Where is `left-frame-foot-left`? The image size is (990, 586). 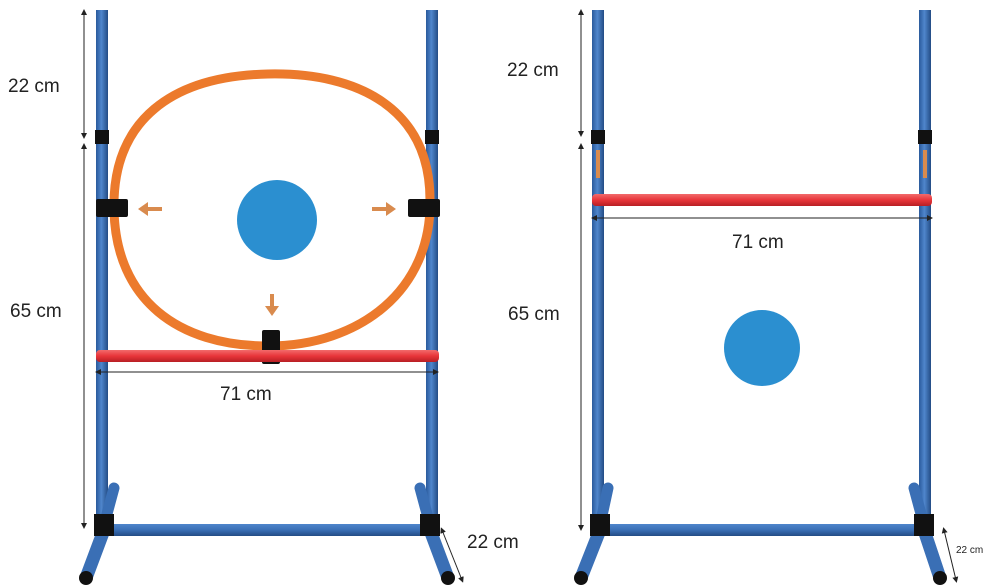 left-frame-foot-left is located at coordinates (95, 554).